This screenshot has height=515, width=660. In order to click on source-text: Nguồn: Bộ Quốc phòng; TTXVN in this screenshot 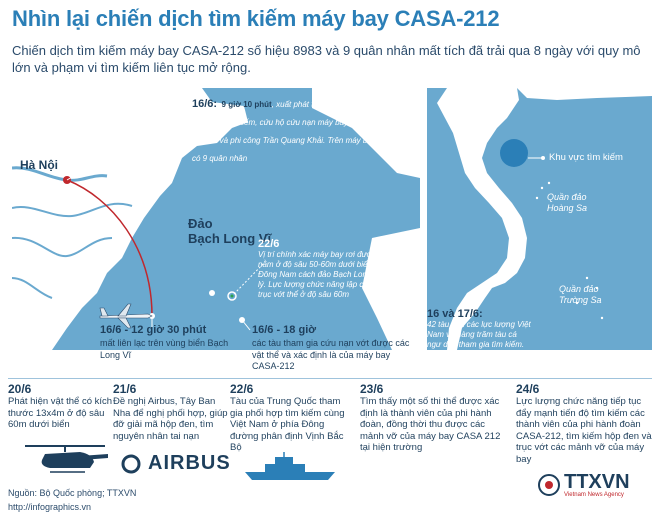, I will do `click(72, 493)`.